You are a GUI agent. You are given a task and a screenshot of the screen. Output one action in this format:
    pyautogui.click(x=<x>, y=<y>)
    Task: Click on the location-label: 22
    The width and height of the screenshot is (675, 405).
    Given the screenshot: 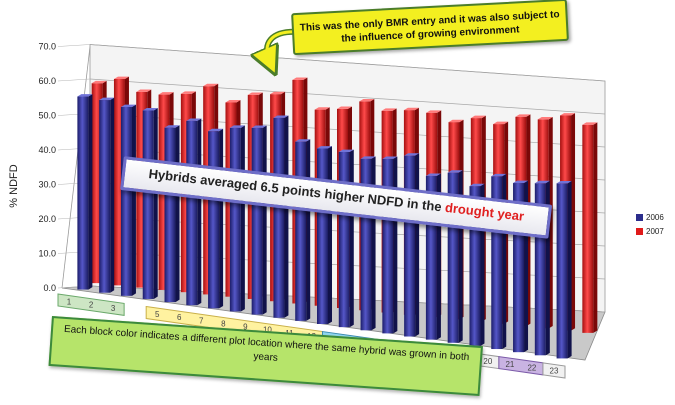 What is the action you would take?
    pyautogui.click(x=531, y=367)
    